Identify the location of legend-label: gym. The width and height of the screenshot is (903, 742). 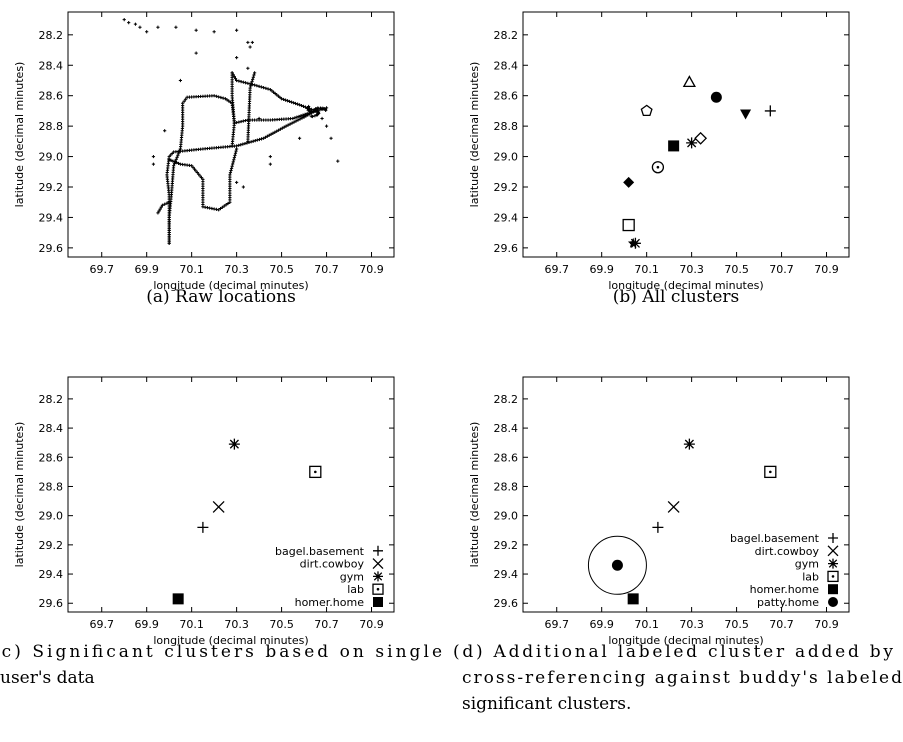
(352, 576).